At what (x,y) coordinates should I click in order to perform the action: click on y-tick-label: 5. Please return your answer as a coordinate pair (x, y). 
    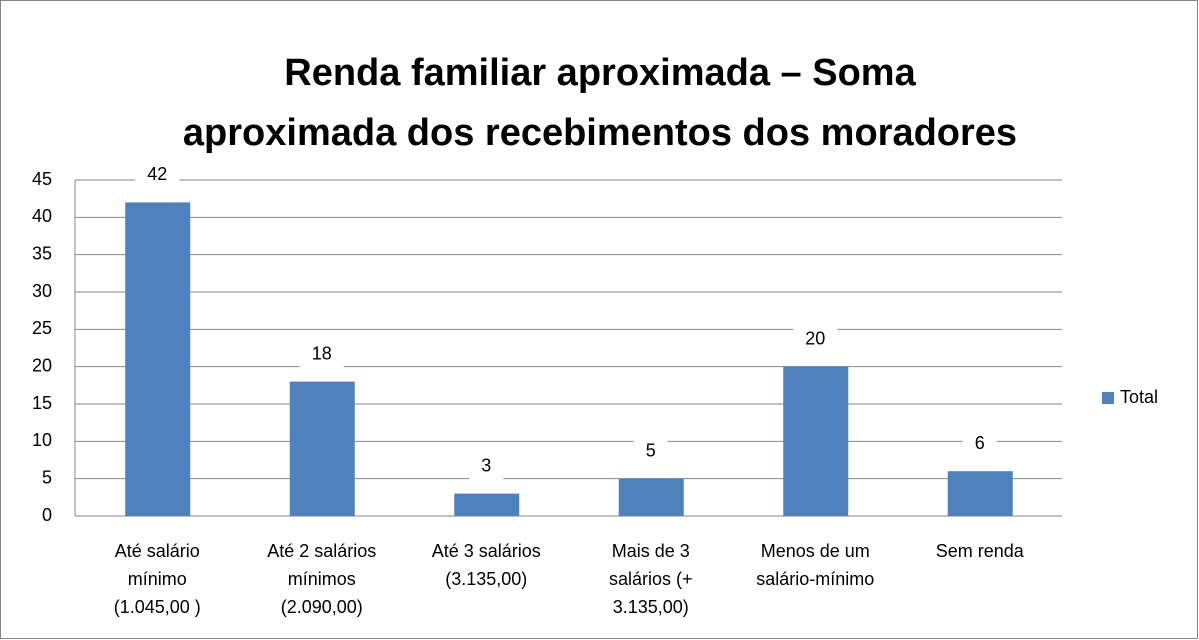
    Looking at the image, I should click on (47, 477).